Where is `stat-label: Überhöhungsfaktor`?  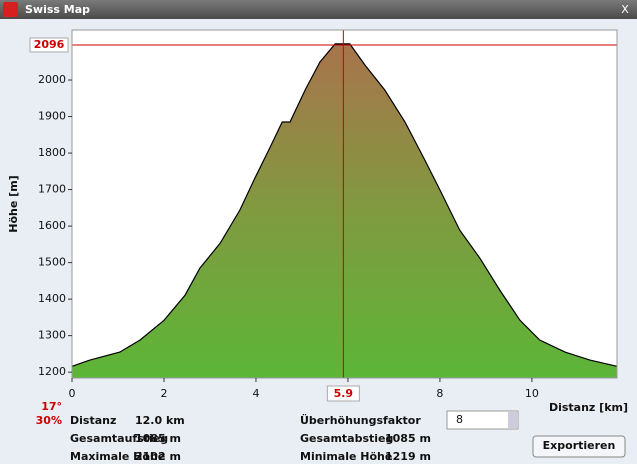 stat-label: Überhöhungsfaktor is located at coordinates (360, 420).